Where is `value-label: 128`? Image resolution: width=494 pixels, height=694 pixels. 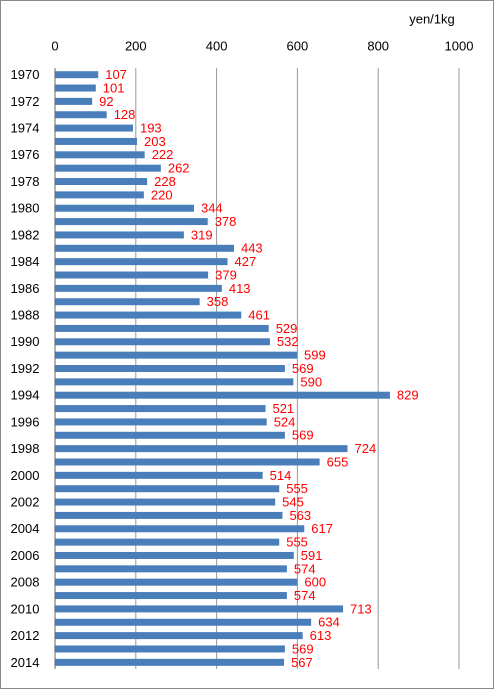 value-label: 128 is located at coordinates (125, 114).